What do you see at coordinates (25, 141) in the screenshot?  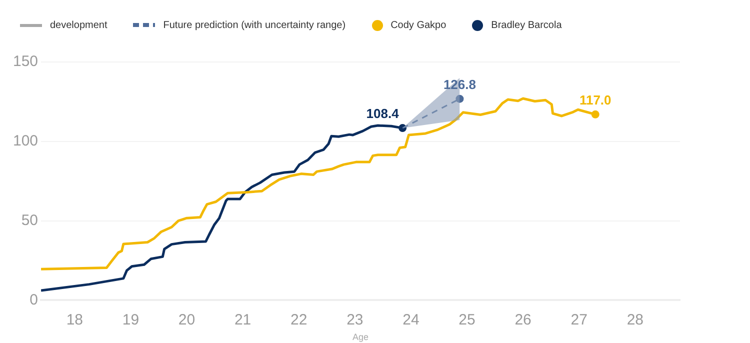 I see `y-tick-label: 100` at bounding box center [25, 141].